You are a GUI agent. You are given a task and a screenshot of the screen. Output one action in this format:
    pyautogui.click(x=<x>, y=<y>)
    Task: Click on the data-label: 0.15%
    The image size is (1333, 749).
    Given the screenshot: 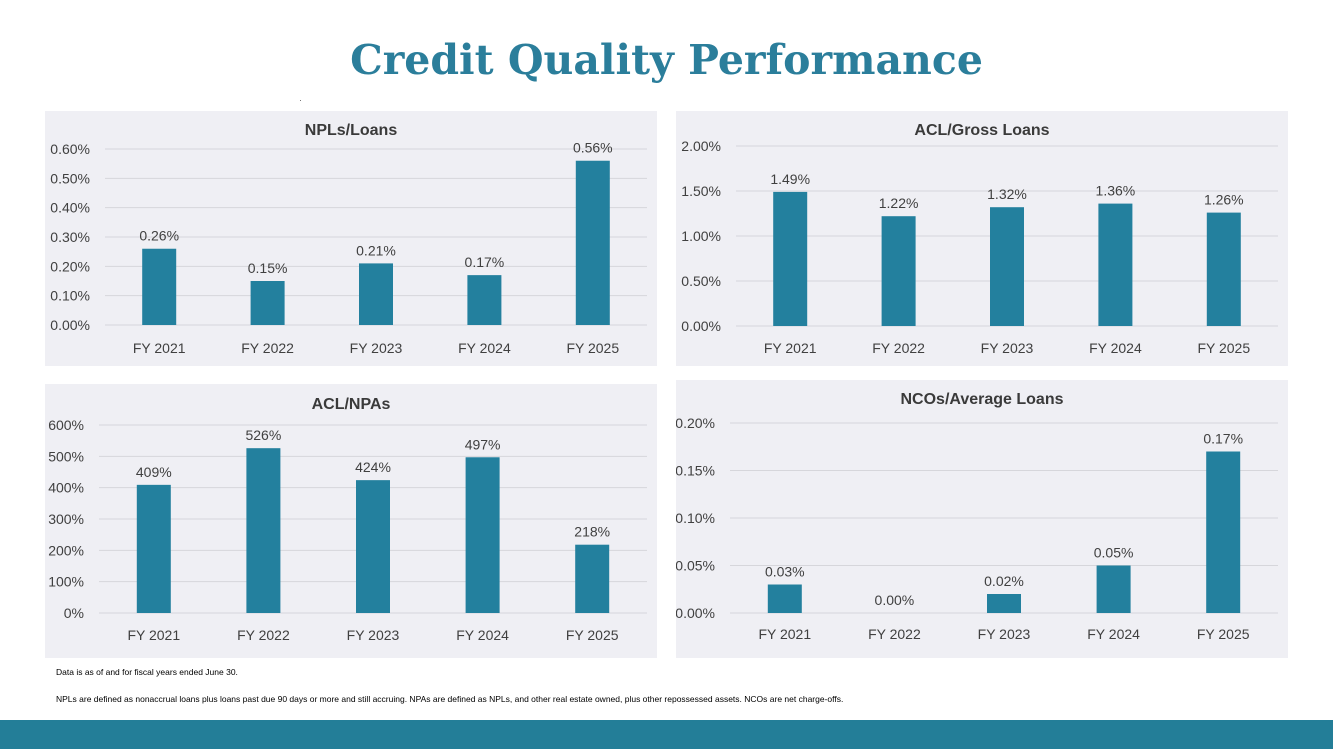 What is the action you would take?
    pyautogui.click(x=268, y=268)
    